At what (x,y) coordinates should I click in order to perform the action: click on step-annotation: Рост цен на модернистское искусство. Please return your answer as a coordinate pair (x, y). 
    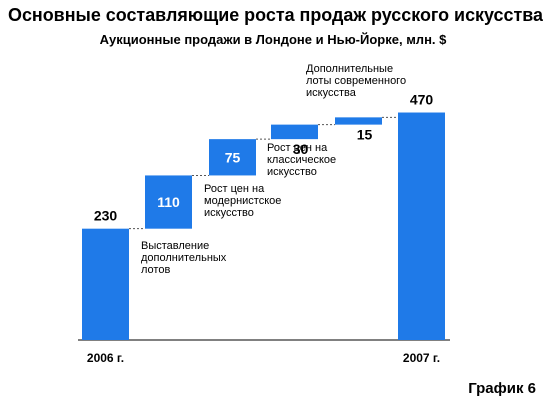
    Looking at the image, I should click on (242, 201).